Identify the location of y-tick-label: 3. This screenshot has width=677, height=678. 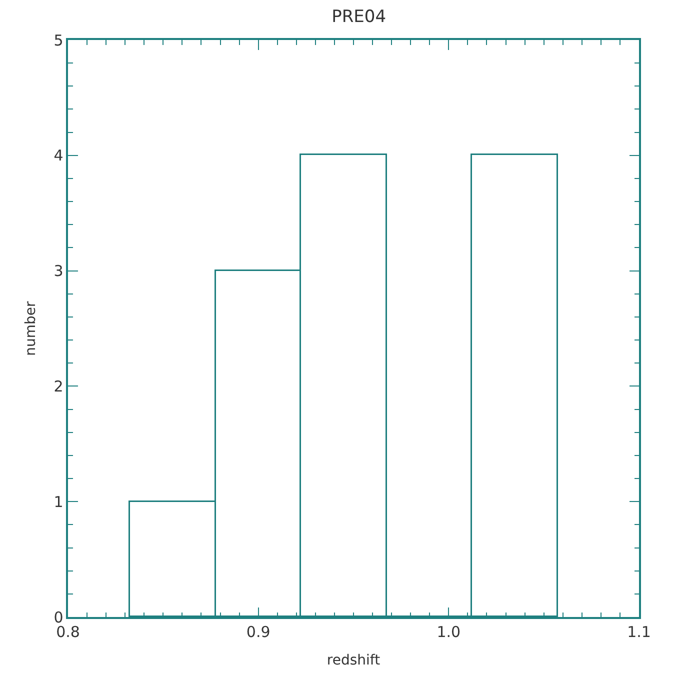
(59, 271).